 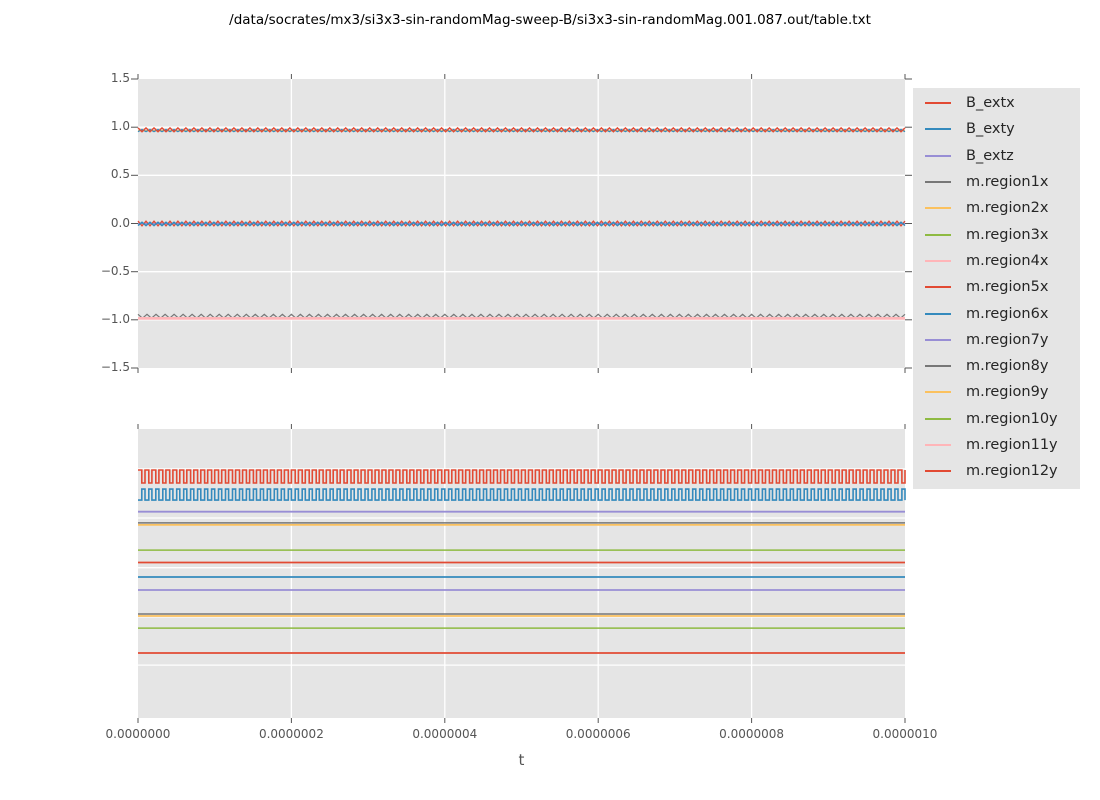 I want to click on legend-item: B_extx, so click(x=996, y=103).